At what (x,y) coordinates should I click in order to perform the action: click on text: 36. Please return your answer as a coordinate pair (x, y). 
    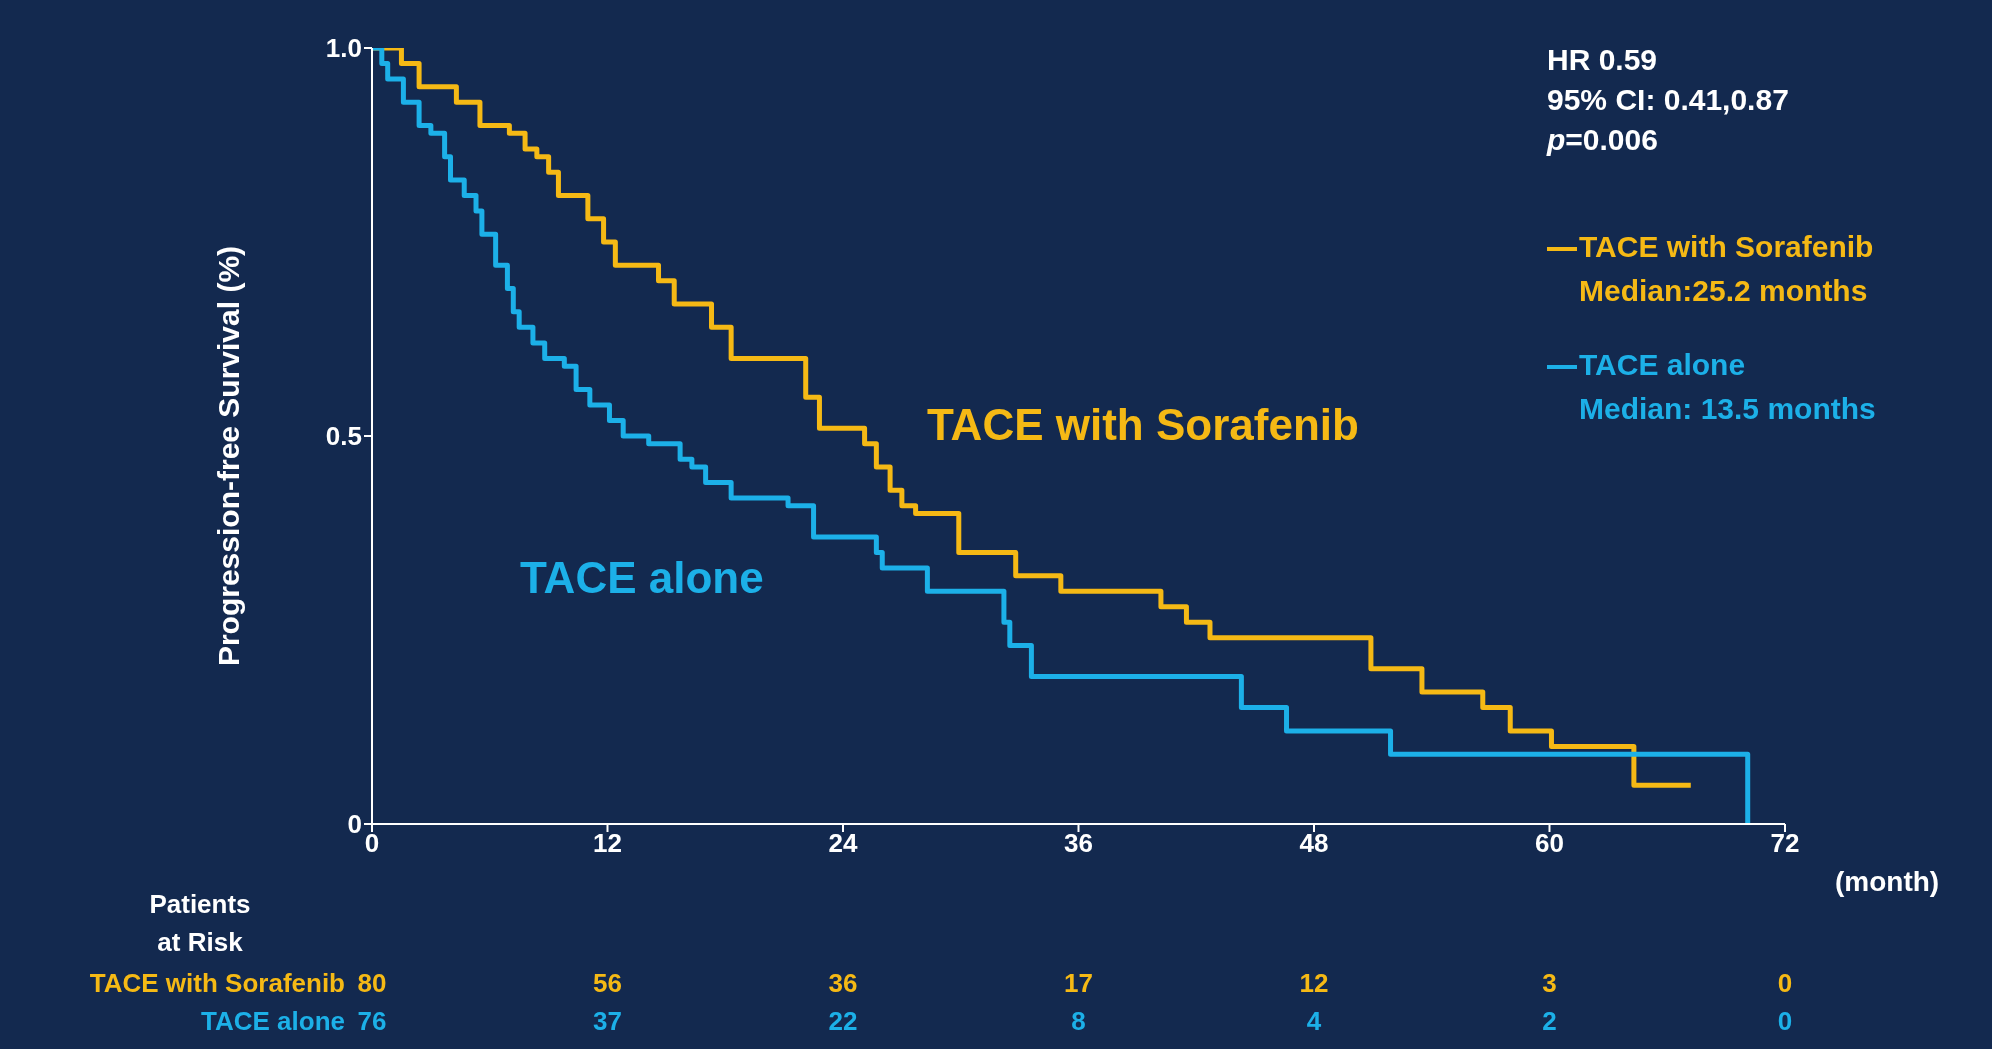
    Looking at the image, I should click on (843, 983).